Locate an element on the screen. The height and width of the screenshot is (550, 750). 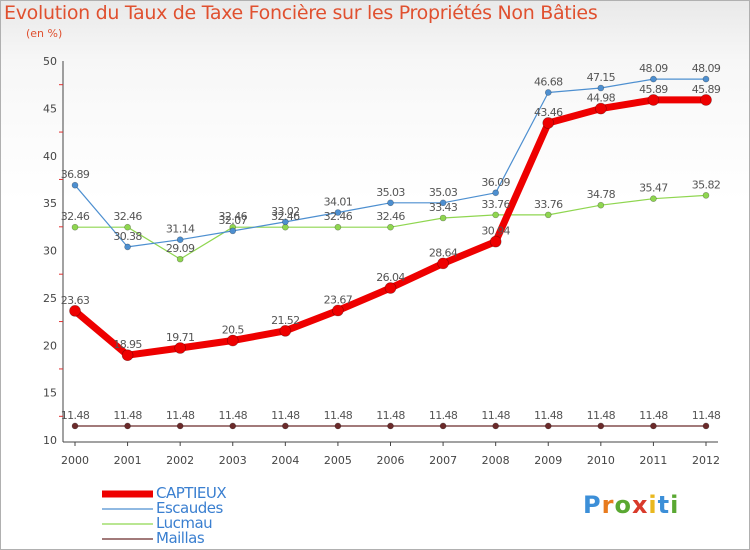
data-label-captieux: 30.94 is located at coordinates (495, 231).